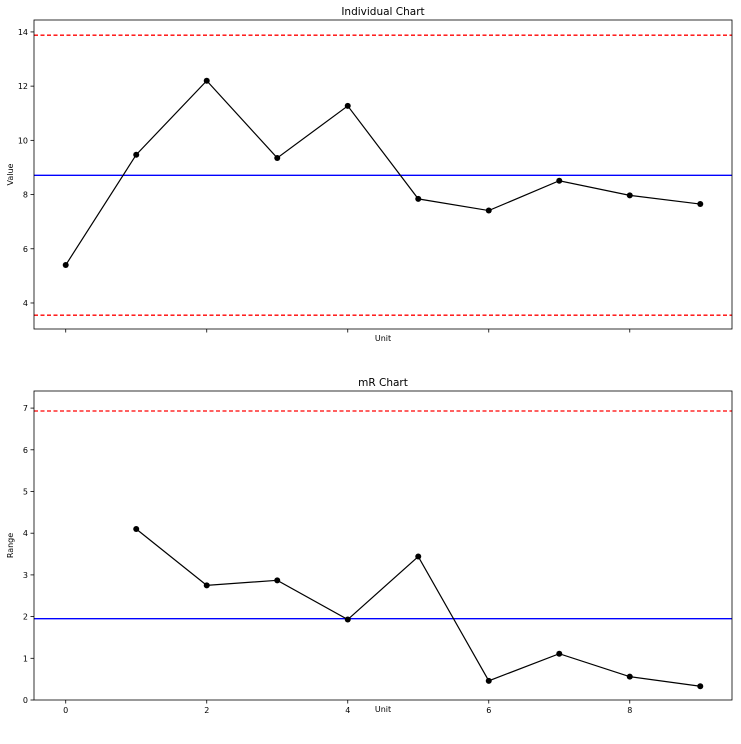 This screenshot has width=741, height=744. What do you see at coordinates (382, 12) in the screenshot?
I see `chart-title: Individual Chart` at bounding box center [382, 12].